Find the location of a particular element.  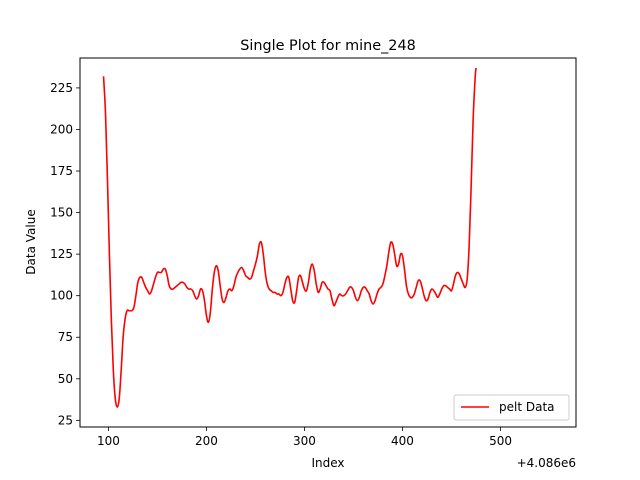

y-tick-label: 100 is located at coordinates (61, 296).